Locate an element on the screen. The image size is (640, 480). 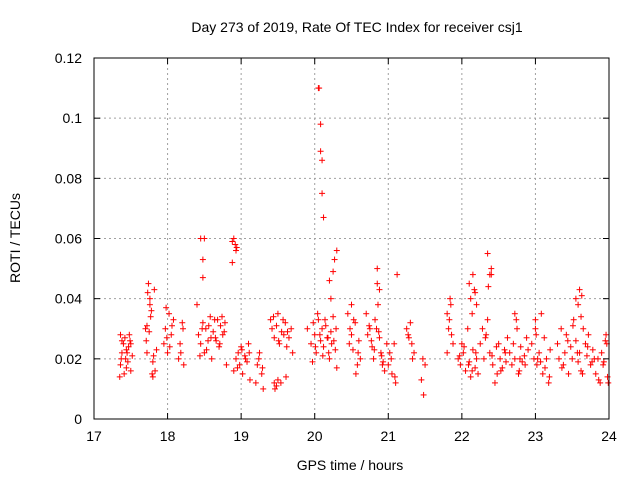
x-tick-label: 20 is located at coordinates (315, 436).